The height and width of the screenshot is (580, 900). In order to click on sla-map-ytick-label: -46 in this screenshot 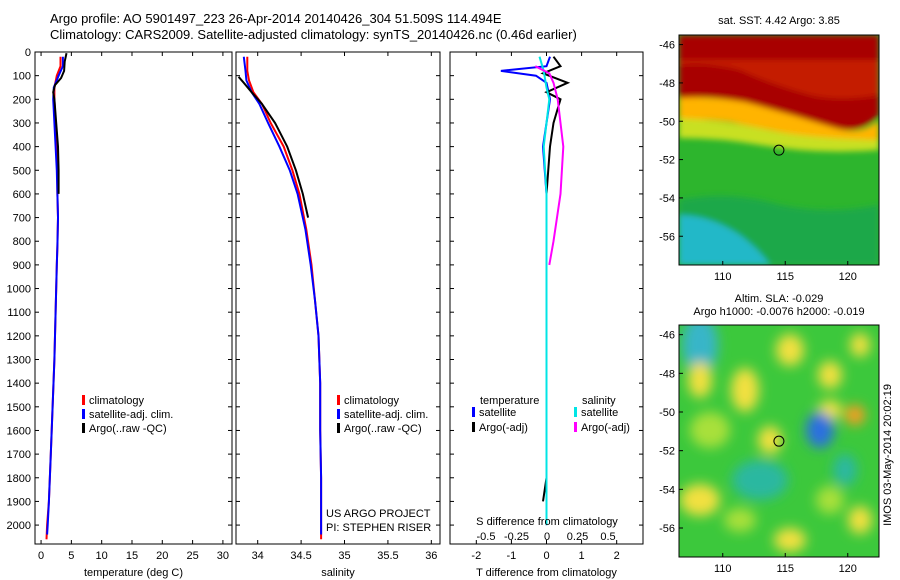, I will do `click(667, 336)`.